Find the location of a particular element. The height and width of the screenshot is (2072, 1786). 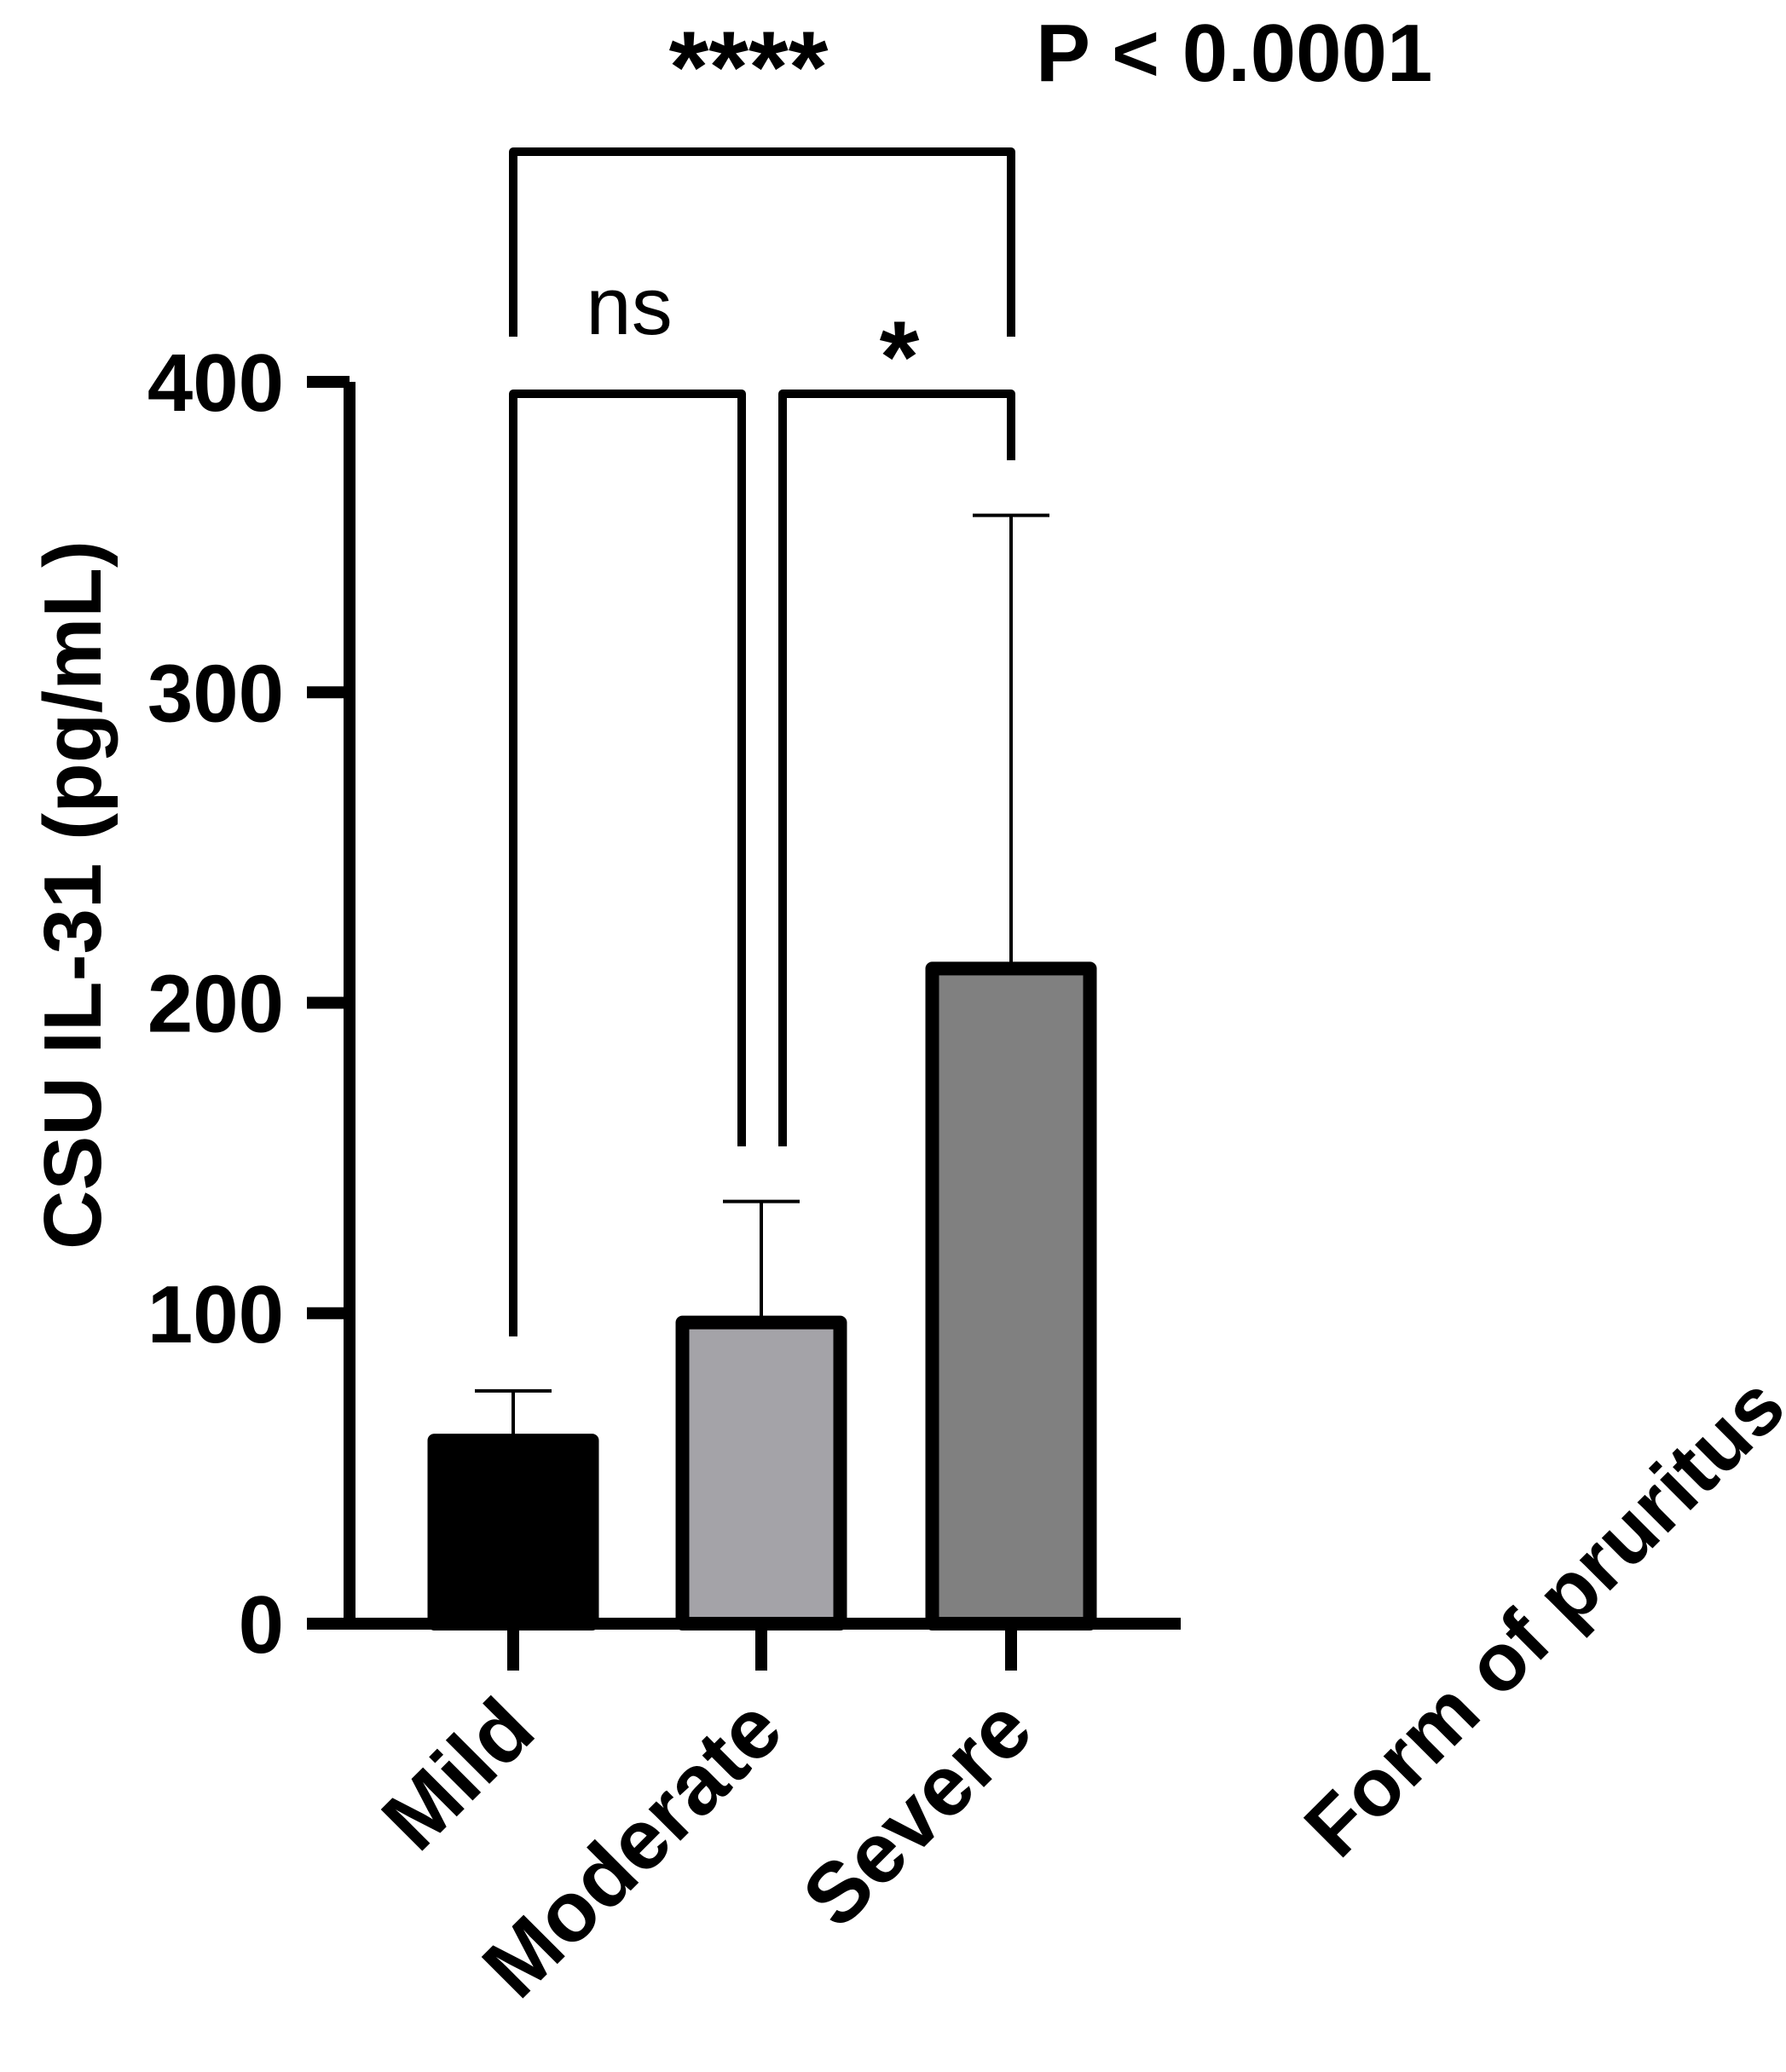

significance-label: ns is located at coordinates (629, 306).